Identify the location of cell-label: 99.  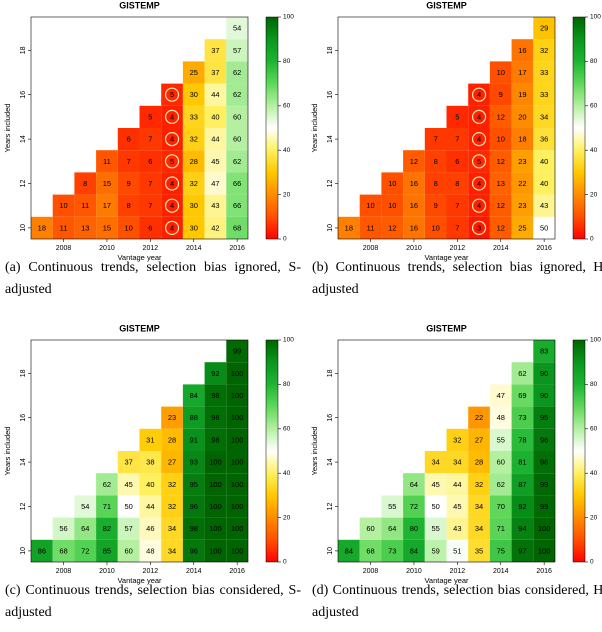
(544, 506).